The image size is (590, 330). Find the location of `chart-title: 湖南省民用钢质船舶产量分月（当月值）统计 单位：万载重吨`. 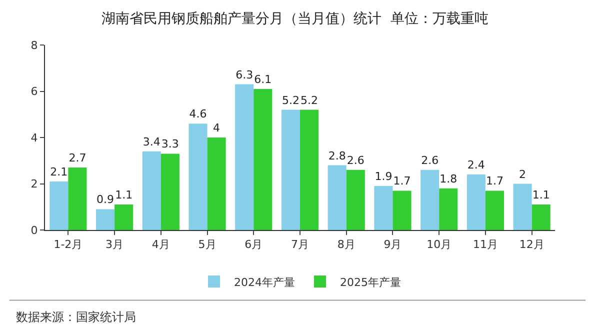

chart-title: 湖南省民用钢质船舶产量分月（当月值）统计 单位：万载重吨 is located at coordinates (295, 19).